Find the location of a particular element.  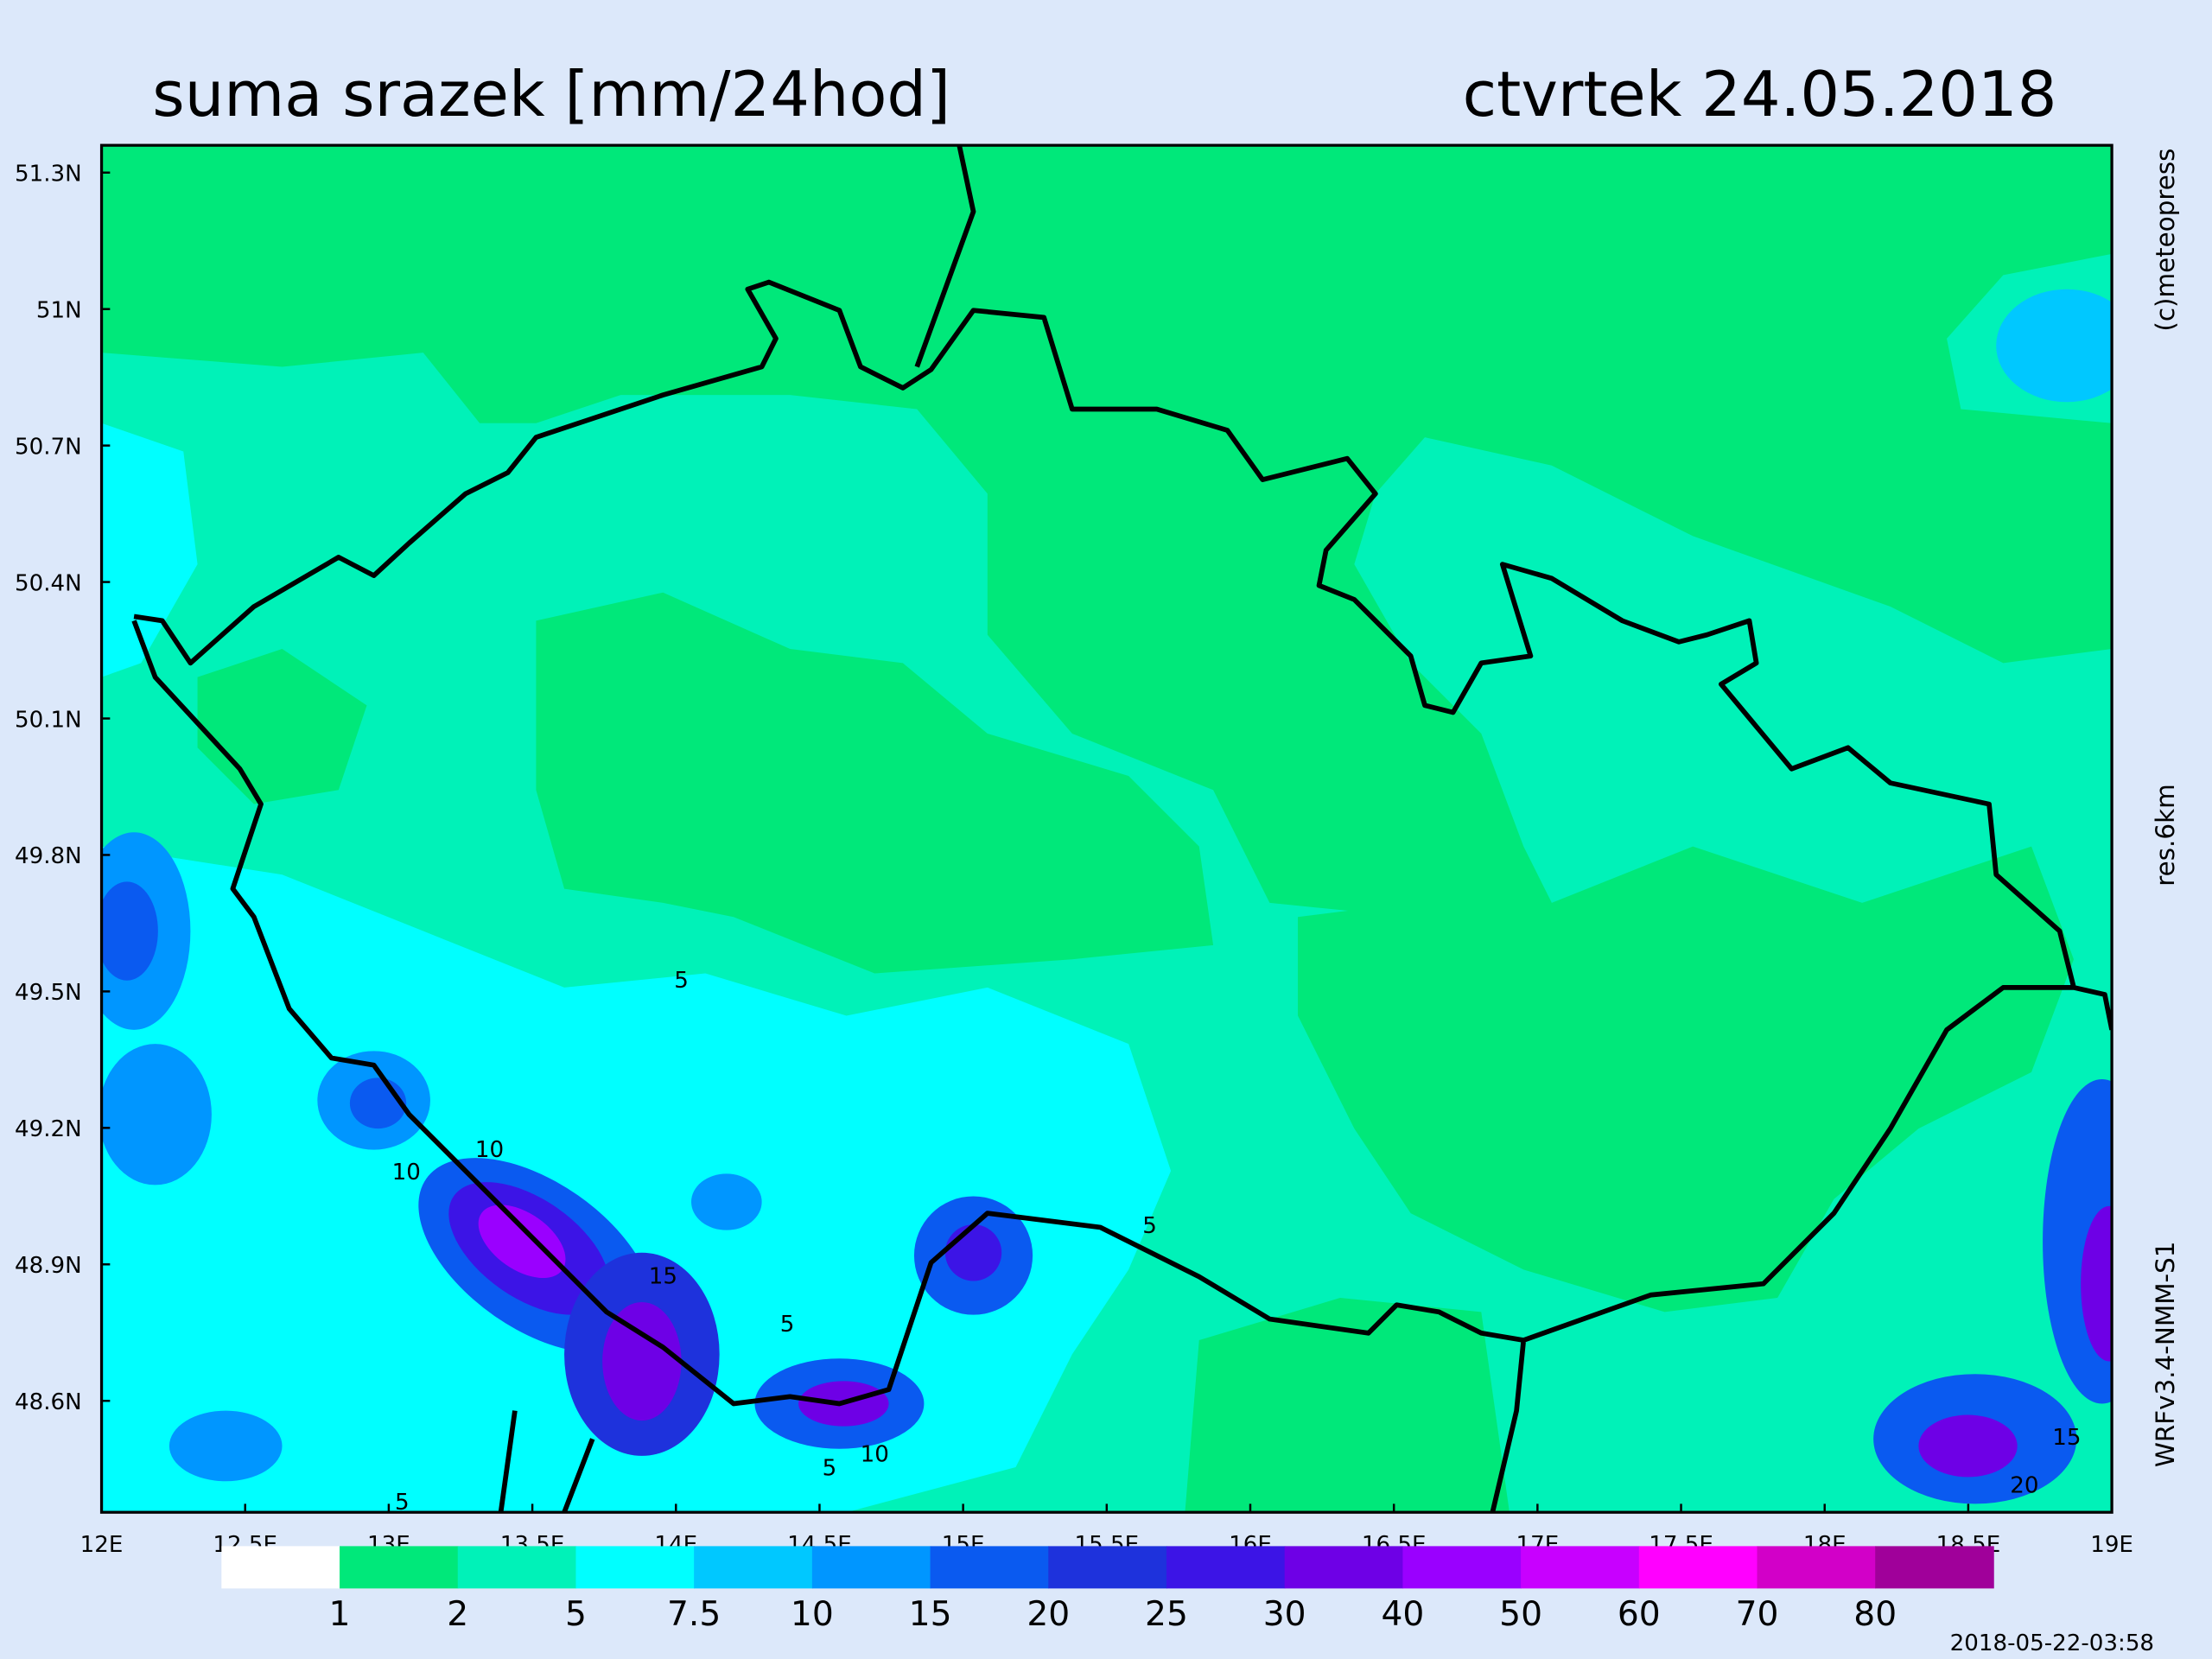

lat-tick-label: 49.2N is located at coordinates (48, 1129).